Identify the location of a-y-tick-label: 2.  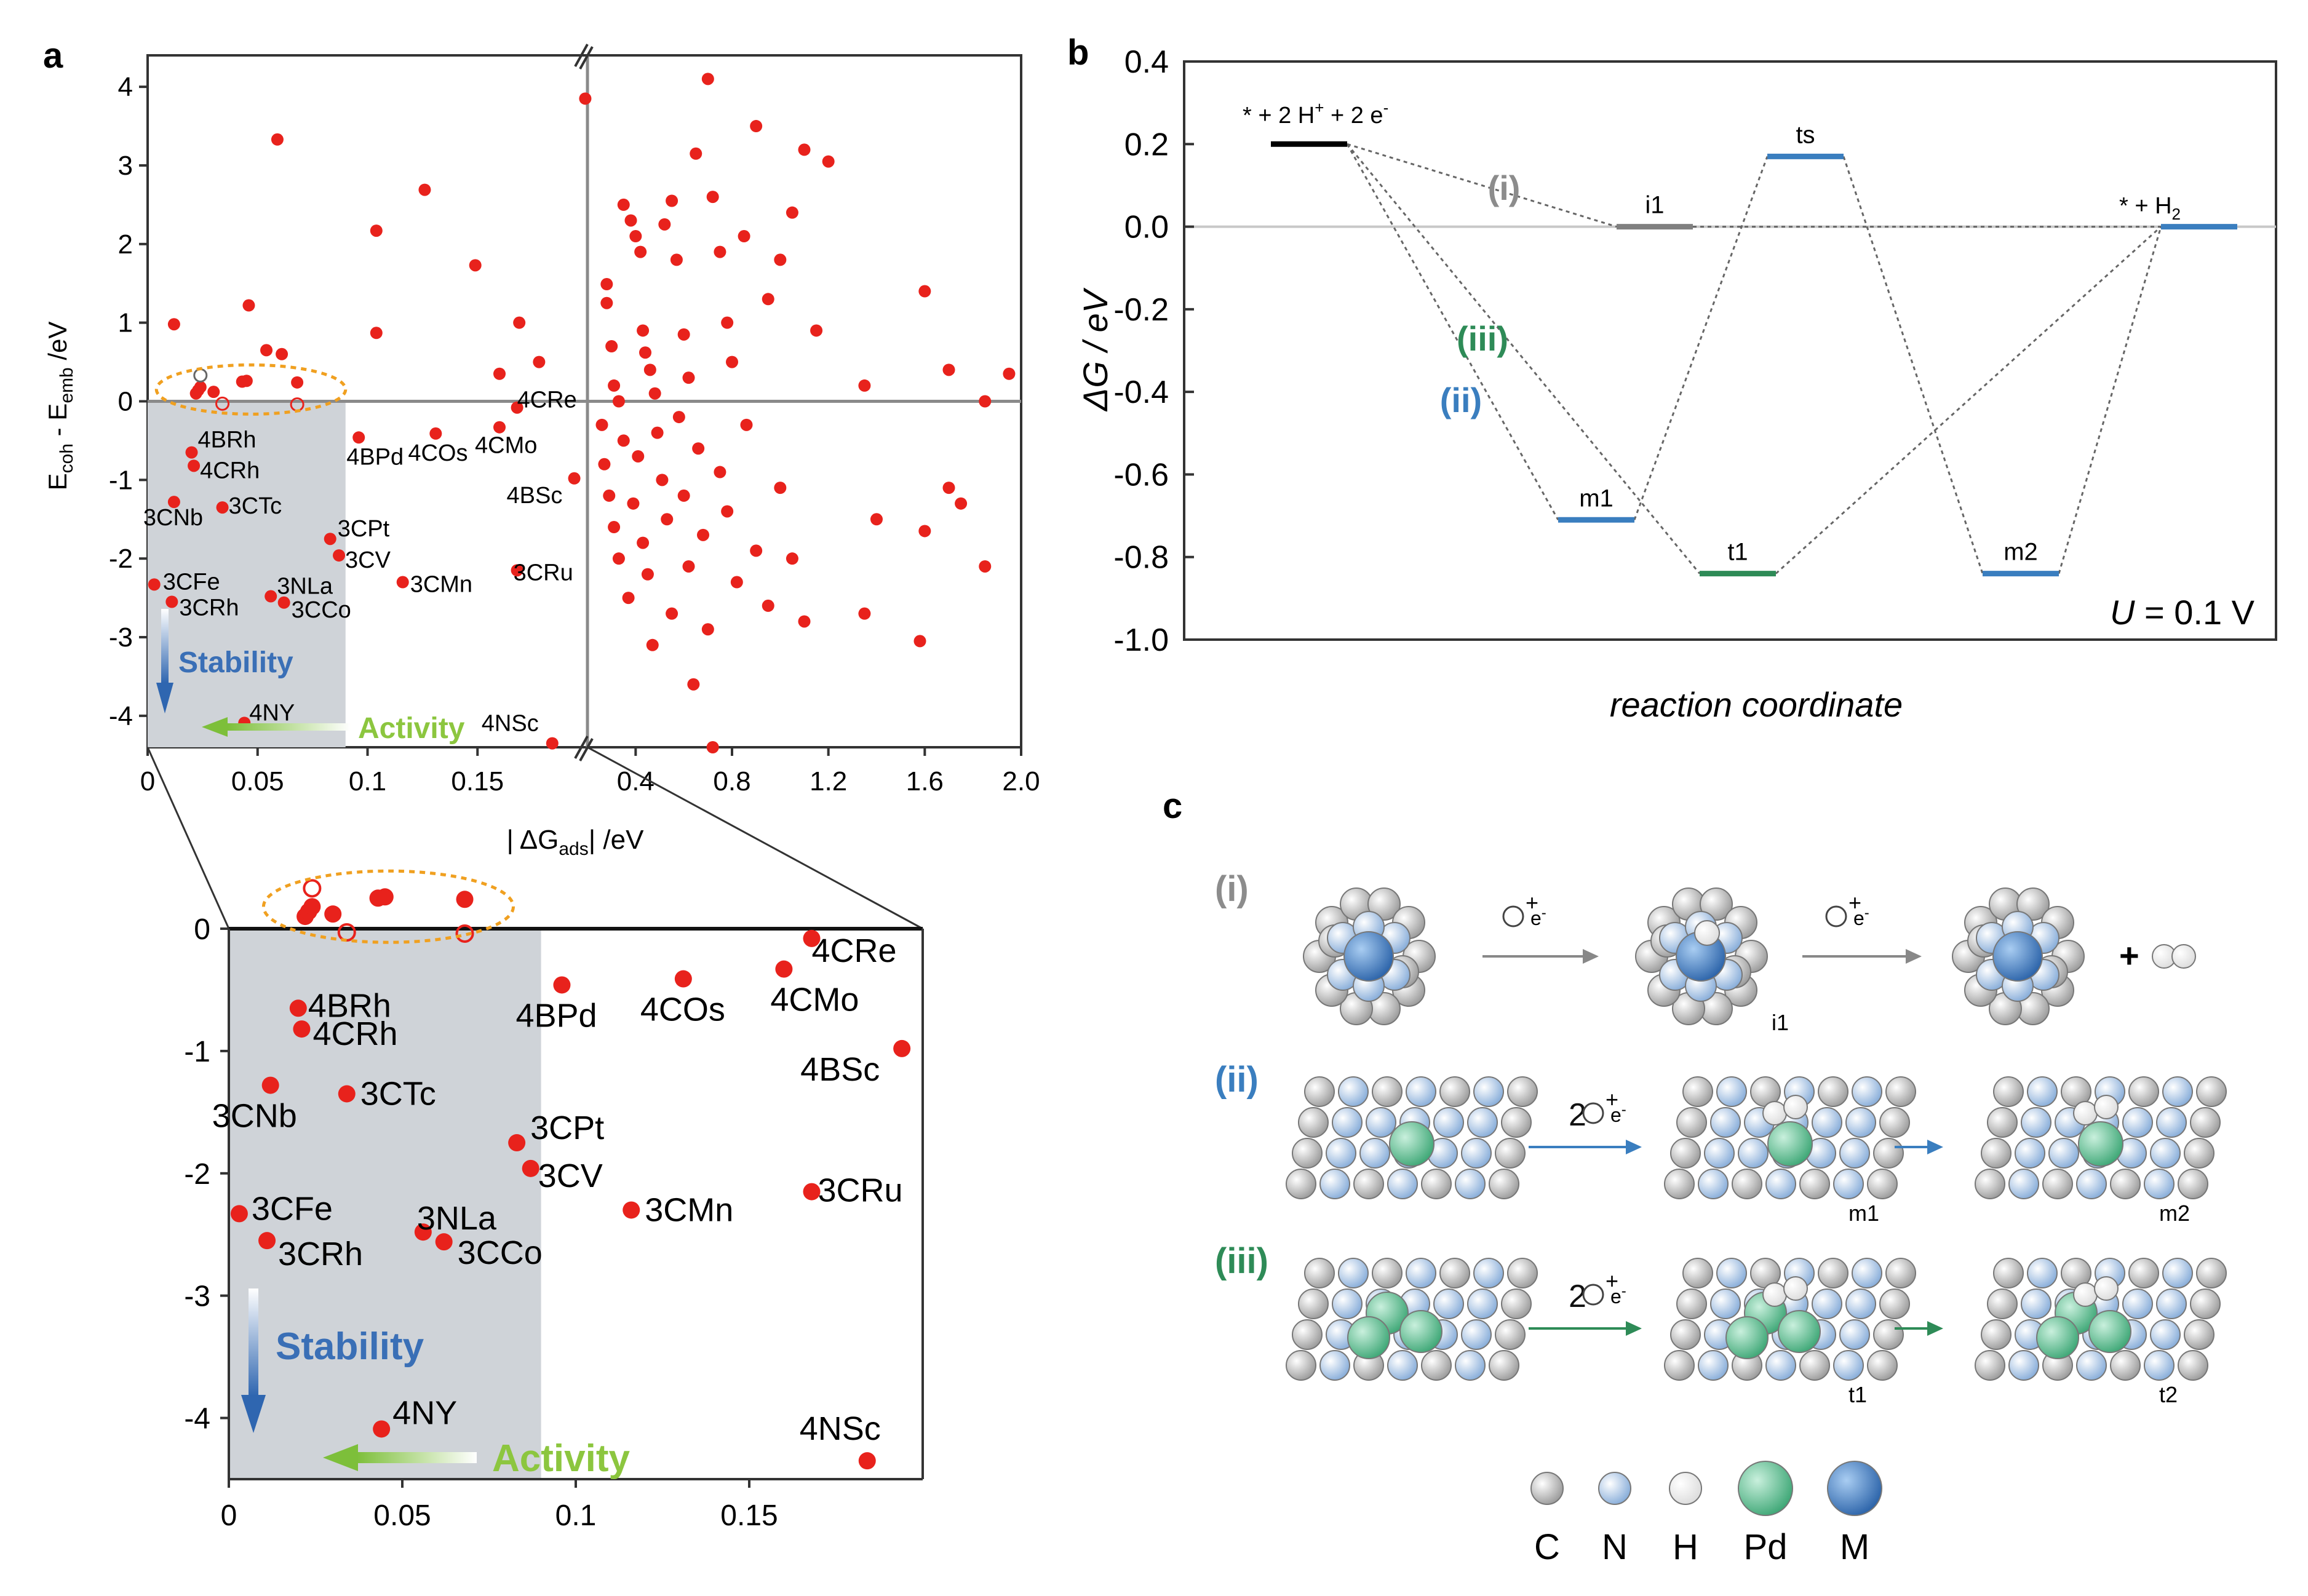
(126, 245).